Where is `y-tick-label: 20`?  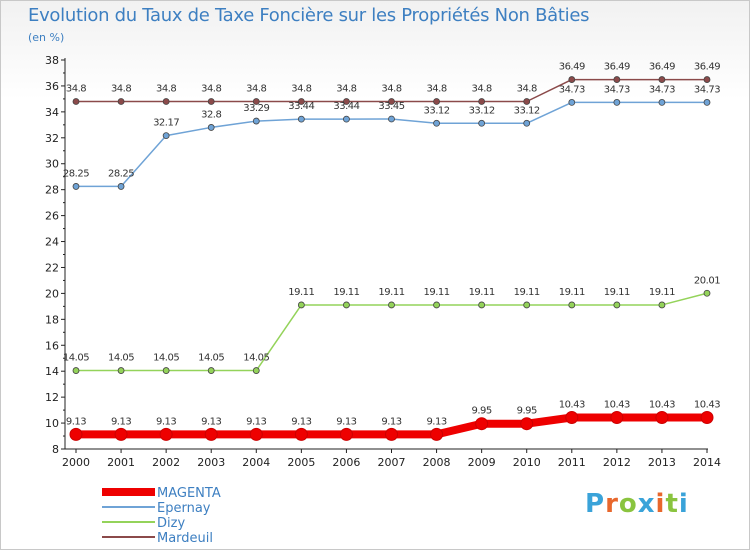 y-tick-label: 20 is located at coordinates (52, 293).